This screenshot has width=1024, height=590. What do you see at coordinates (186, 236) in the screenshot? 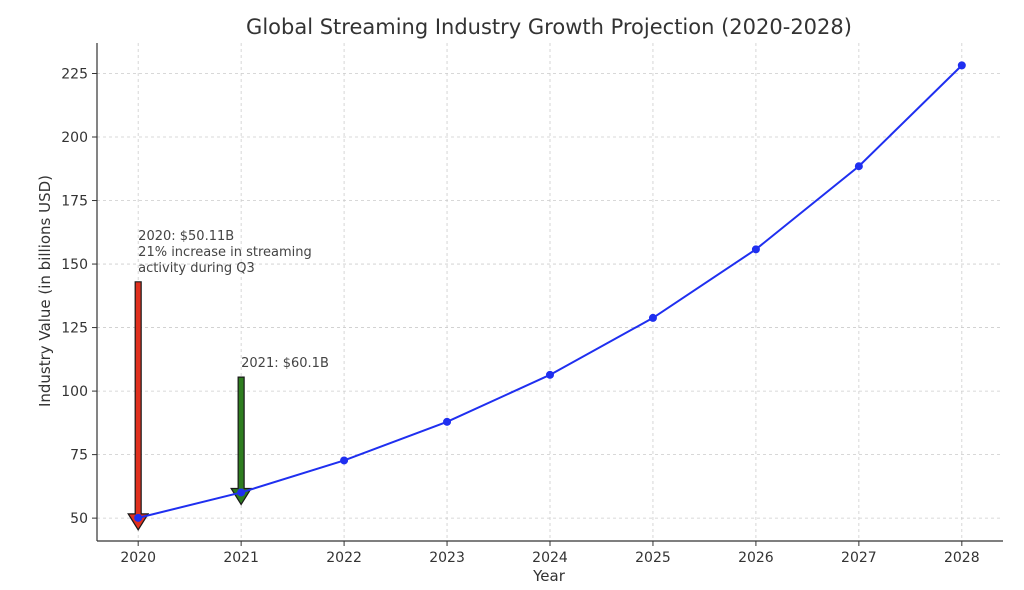
I see `annotation-text: 2020: $50.11B` at bounding box center [186, 236].